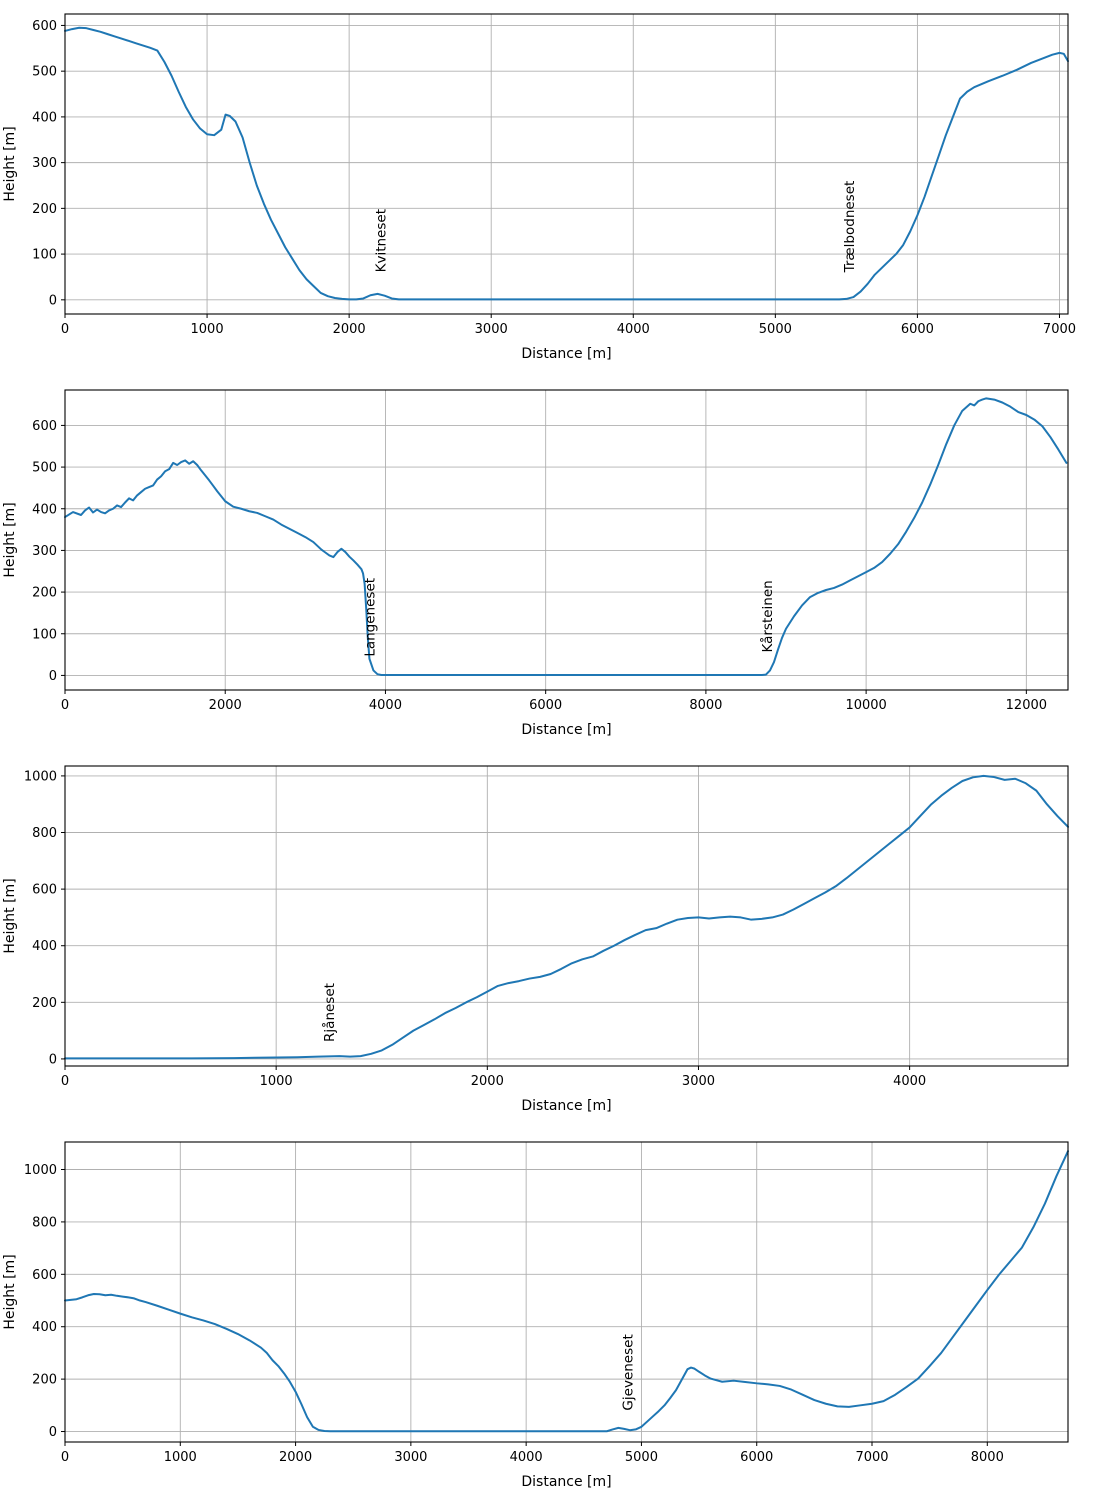  What do you see at coordinates (767, 616) in the screenshot?
I see `place-annotation: Kårsteinen` at bounding box center [767, 616].